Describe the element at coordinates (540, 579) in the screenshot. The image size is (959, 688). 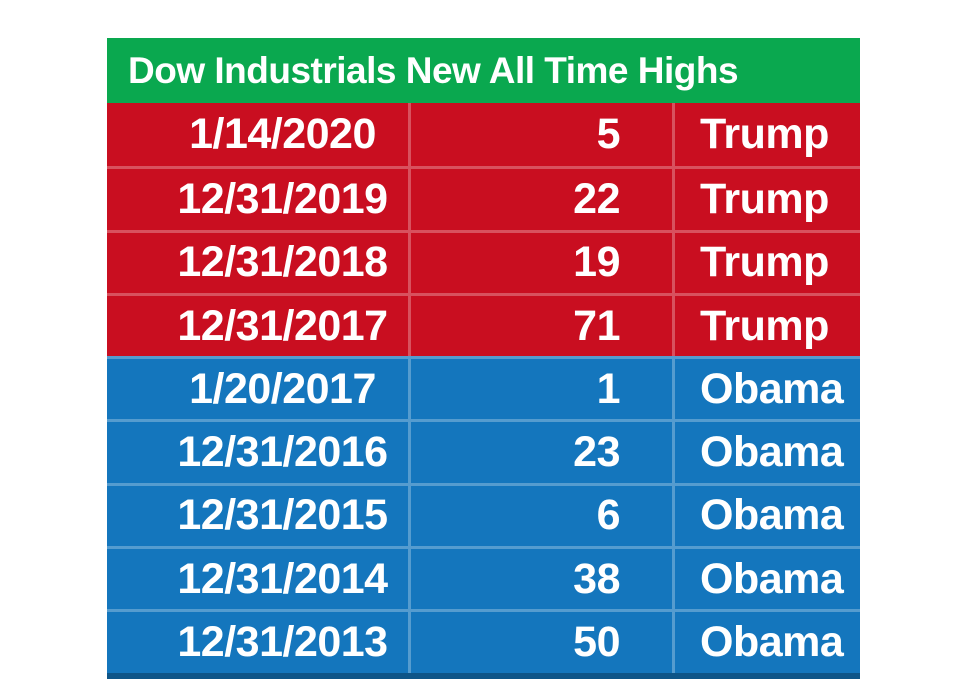
I see `count-cell: 38` at that location.